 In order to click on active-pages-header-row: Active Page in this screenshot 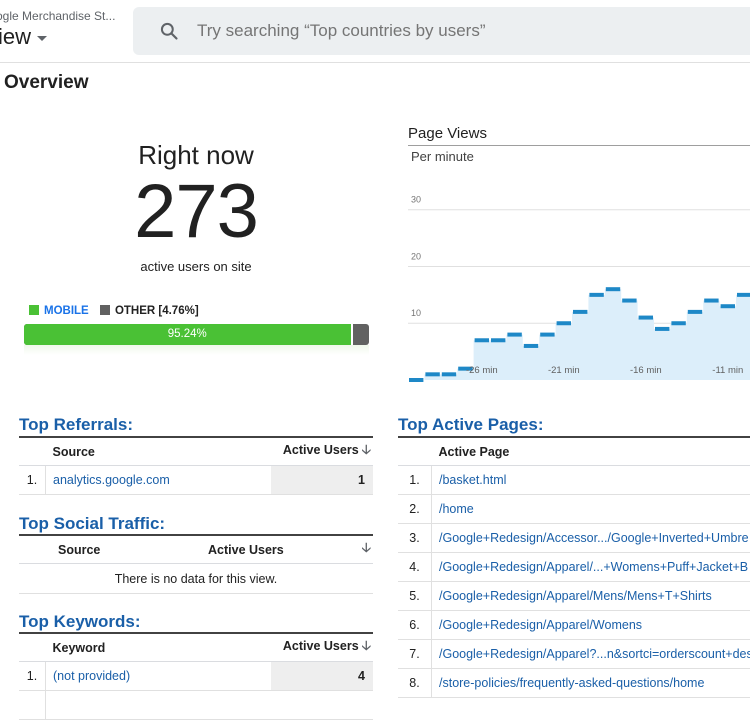, I will do `click(574, 451)`.